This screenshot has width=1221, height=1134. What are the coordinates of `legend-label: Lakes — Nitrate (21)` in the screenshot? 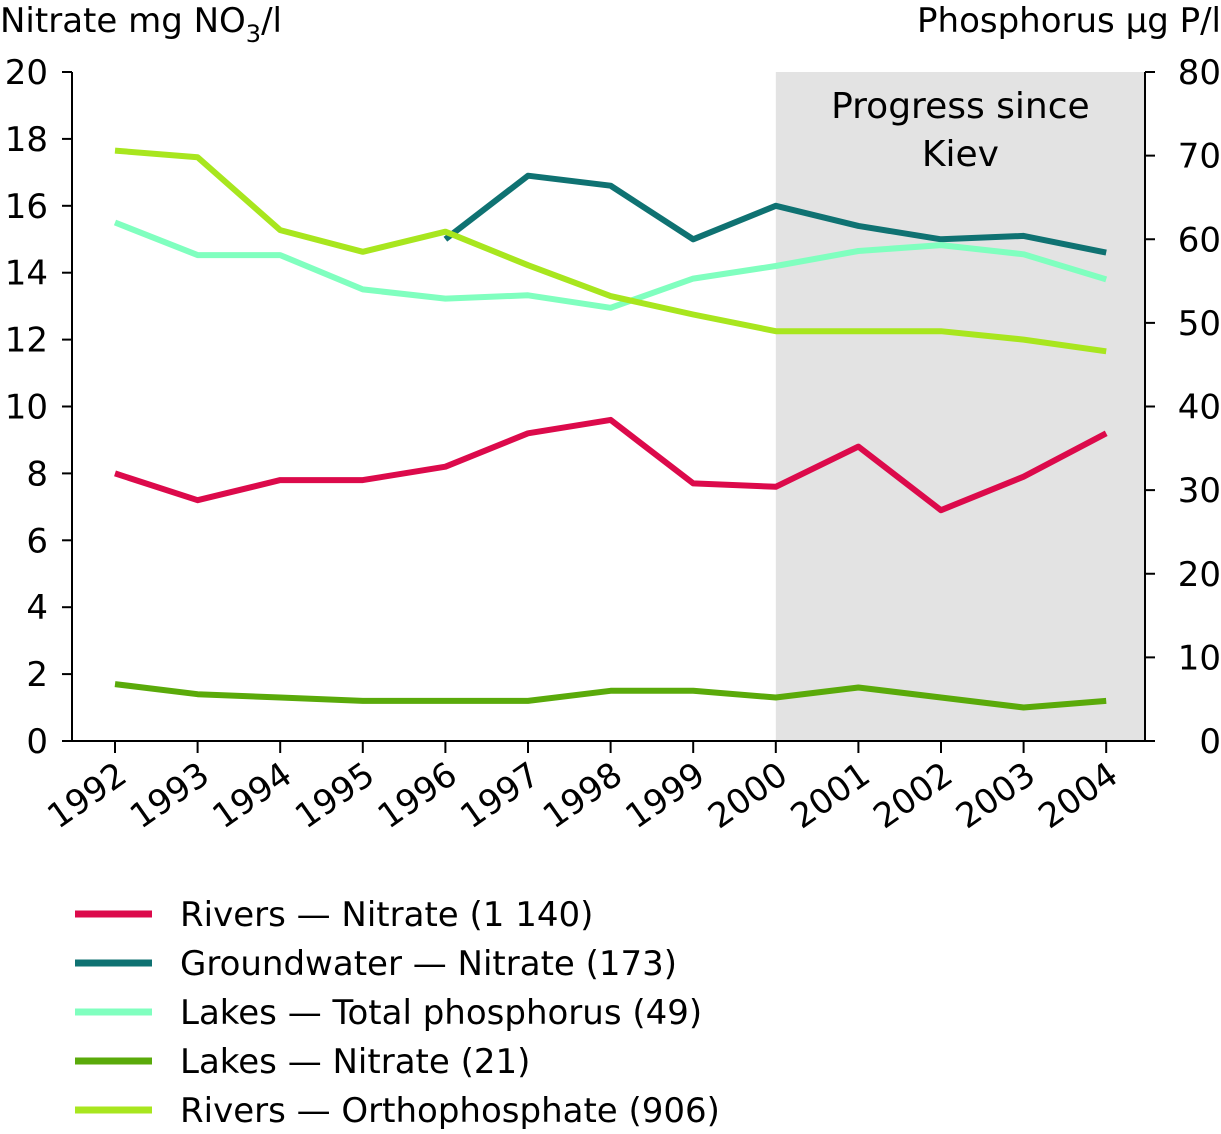 It's located at (355, 1062).